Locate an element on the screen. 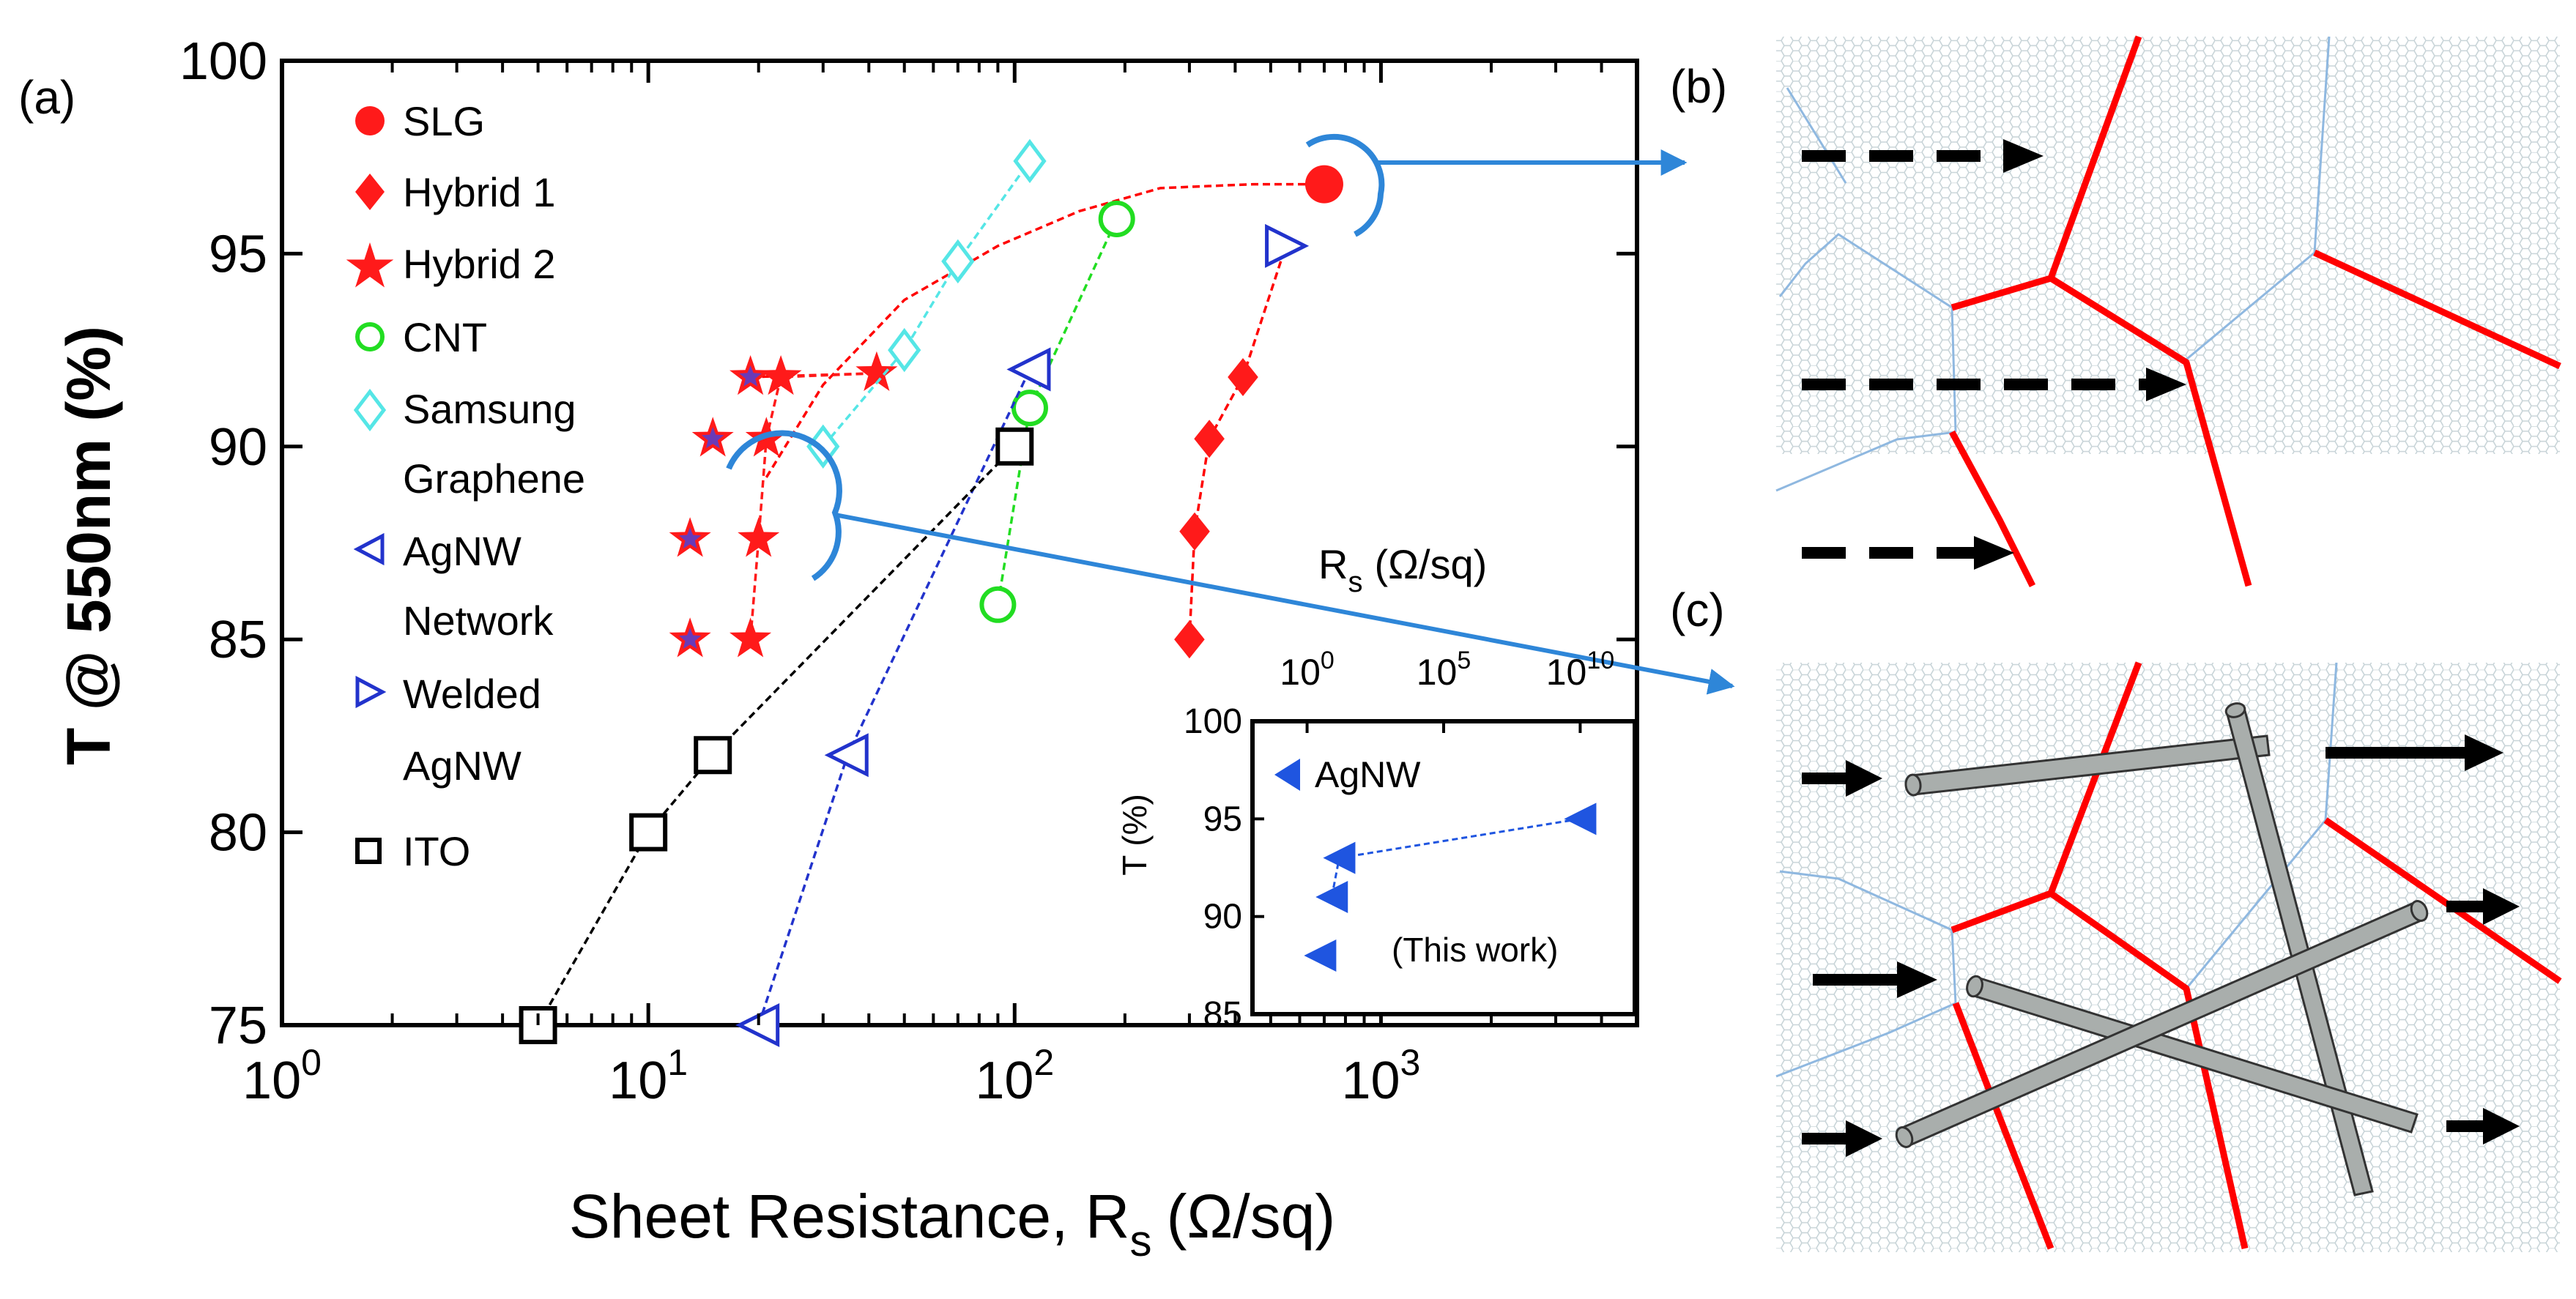 The width and height of the screenshot is (2576, 1299). slg-highlight-bracket is located at coordinates (1345, 185).